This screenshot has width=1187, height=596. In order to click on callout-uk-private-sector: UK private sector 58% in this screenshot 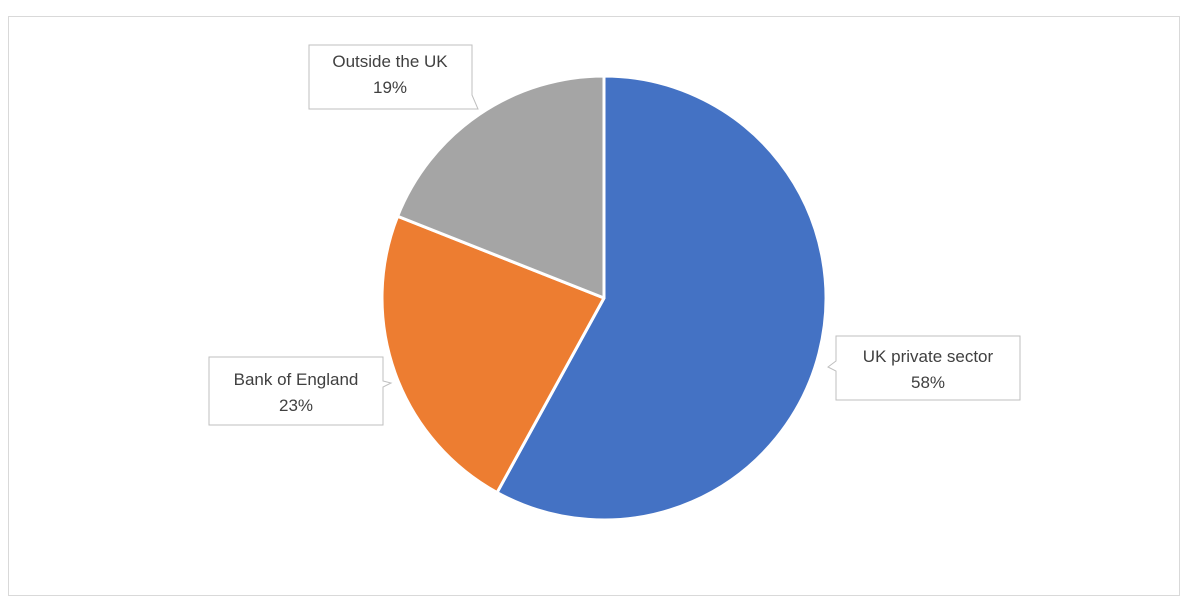, I will do `click(924, 368)`.